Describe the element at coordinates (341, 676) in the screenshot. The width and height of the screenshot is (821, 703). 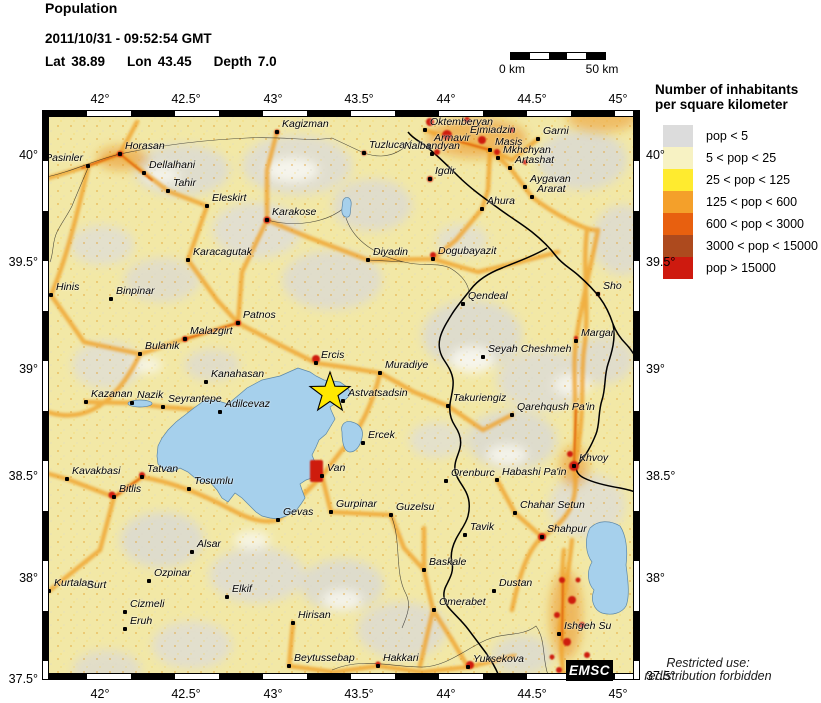
I see `map-frame-bottom` at that location.